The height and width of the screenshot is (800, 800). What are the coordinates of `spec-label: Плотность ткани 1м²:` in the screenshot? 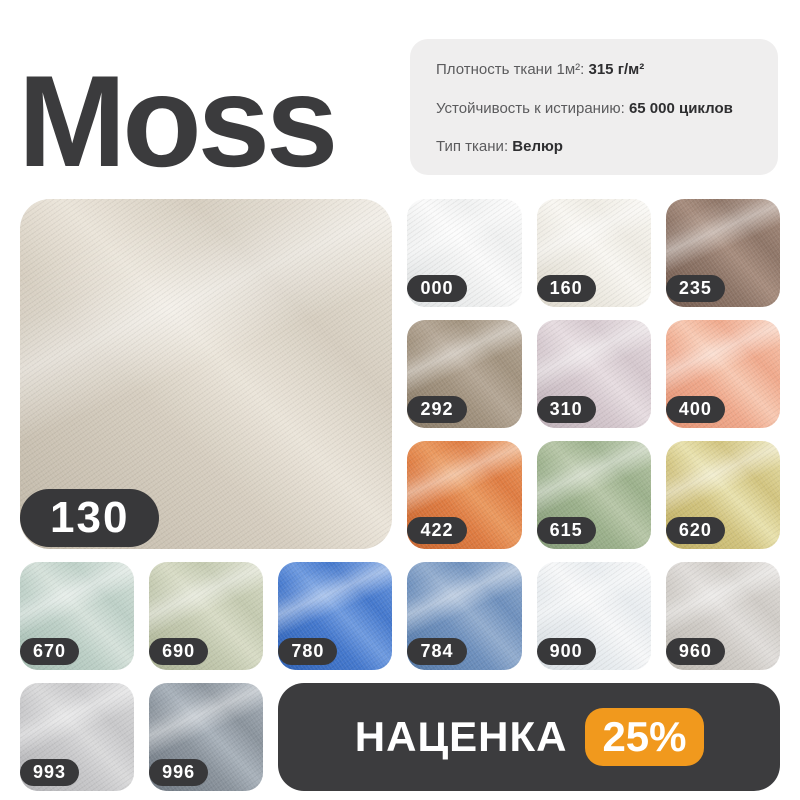 It's located at (510, 69).